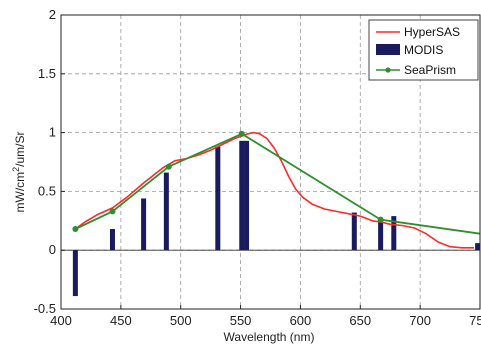 This screenshot has height=344, width=481. I want to click on legend-seaprism-marker, so click(388, 70).